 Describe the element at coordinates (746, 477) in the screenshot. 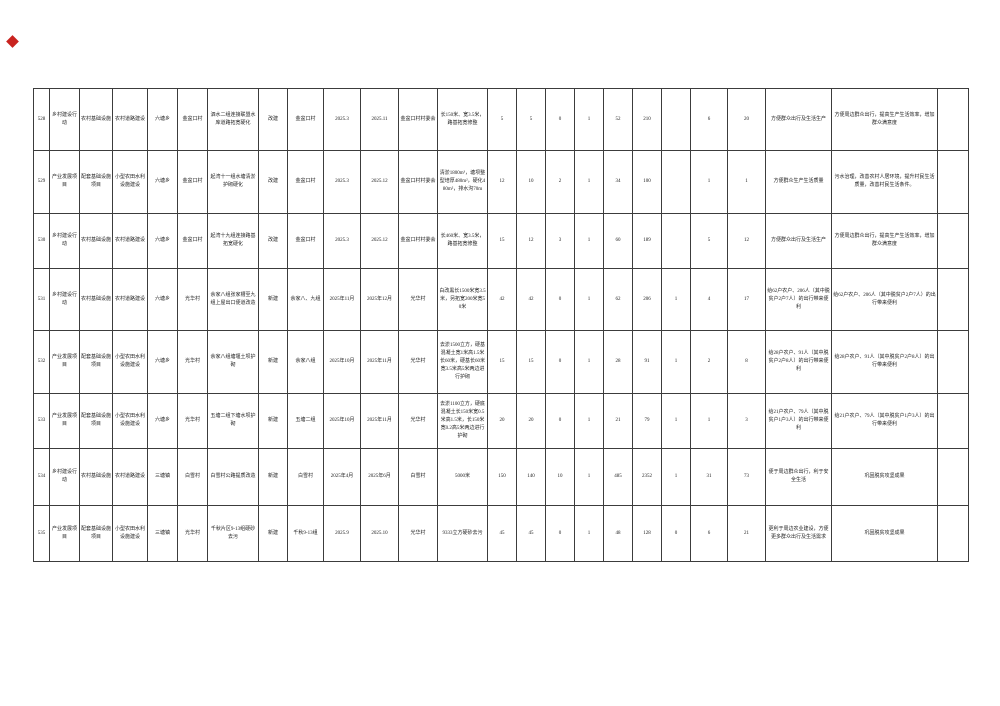

I see `cell: 73` at that location.